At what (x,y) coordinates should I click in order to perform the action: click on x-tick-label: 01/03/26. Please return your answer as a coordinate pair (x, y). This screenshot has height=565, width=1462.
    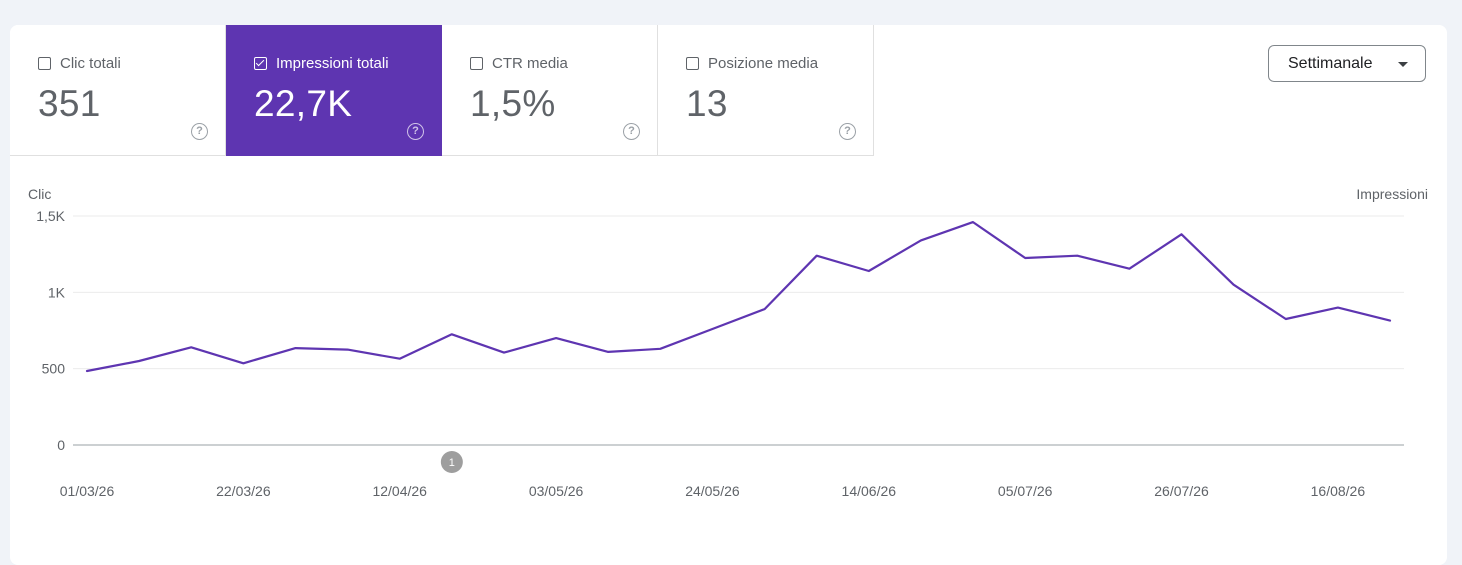
    Looking at the image, I should click on (87, 491).